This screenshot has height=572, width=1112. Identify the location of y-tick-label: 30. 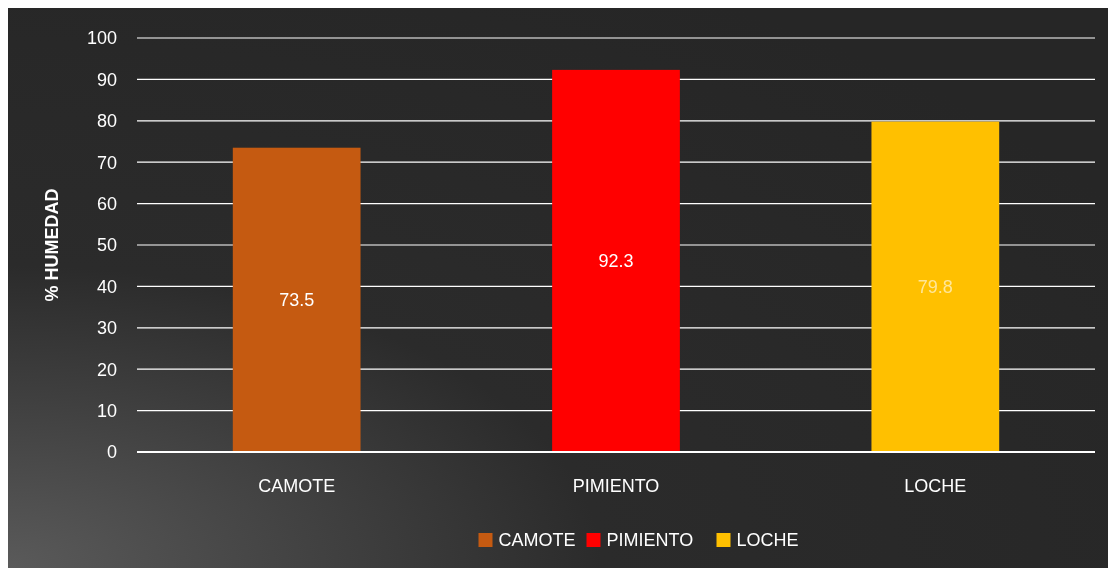
(106, 328).